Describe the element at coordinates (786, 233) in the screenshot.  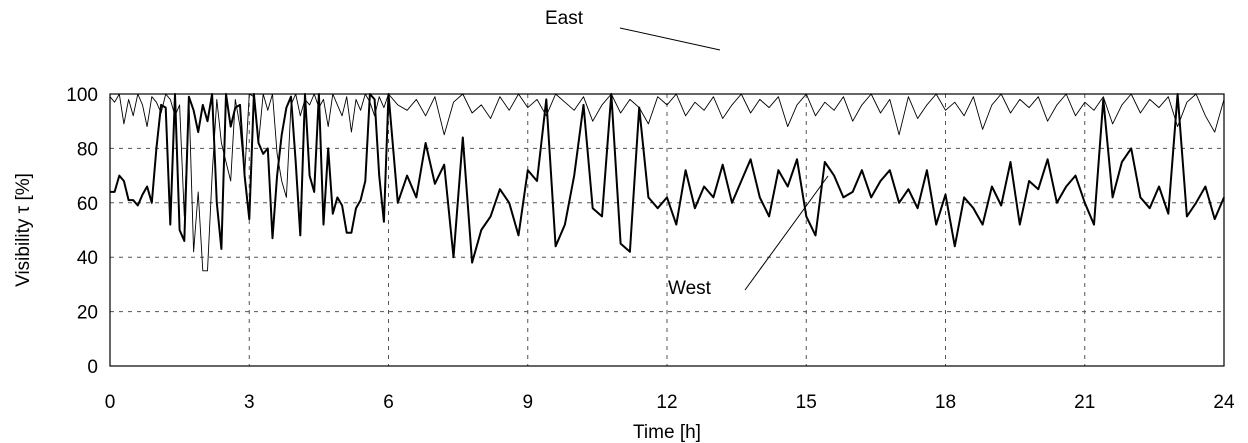
I see `west-annotation-leader` at that location.